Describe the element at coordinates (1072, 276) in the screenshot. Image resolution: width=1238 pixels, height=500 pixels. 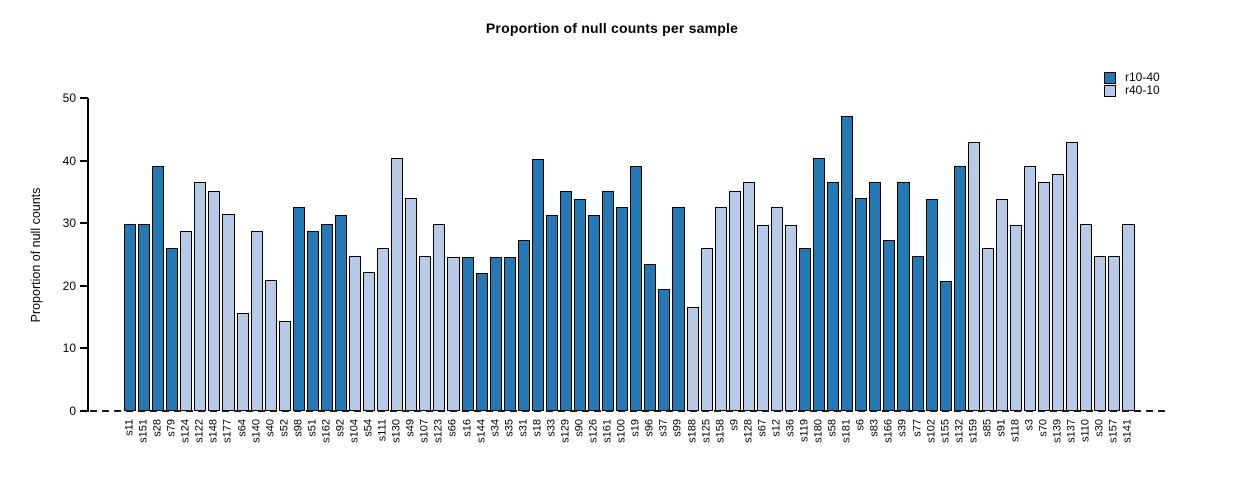
I see `bar-s137` at that location.